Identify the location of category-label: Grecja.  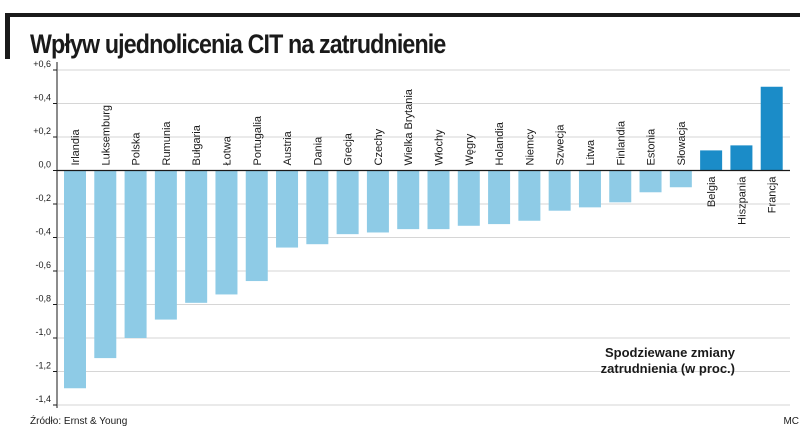
(349, 148).